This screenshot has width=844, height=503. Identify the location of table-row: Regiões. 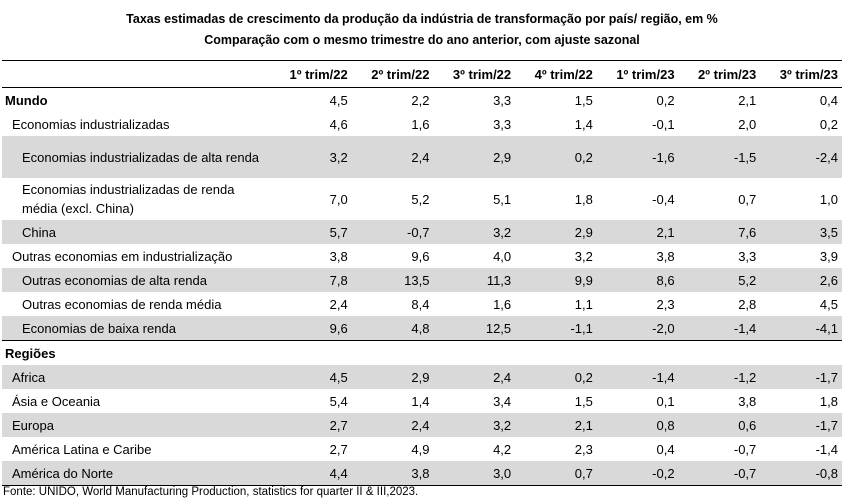
(422, 352).